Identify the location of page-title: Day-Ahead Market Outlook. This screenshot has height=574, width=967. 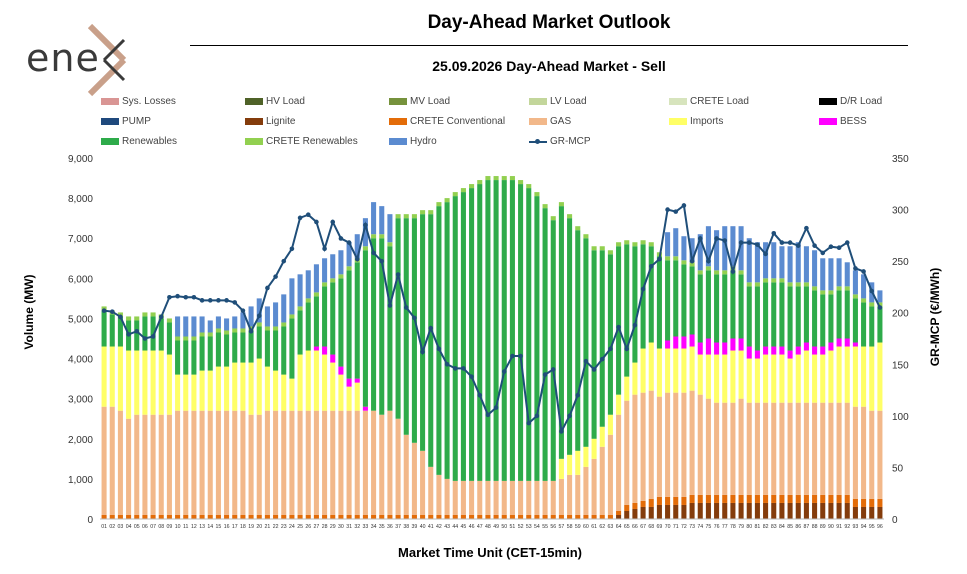
(549, 22).